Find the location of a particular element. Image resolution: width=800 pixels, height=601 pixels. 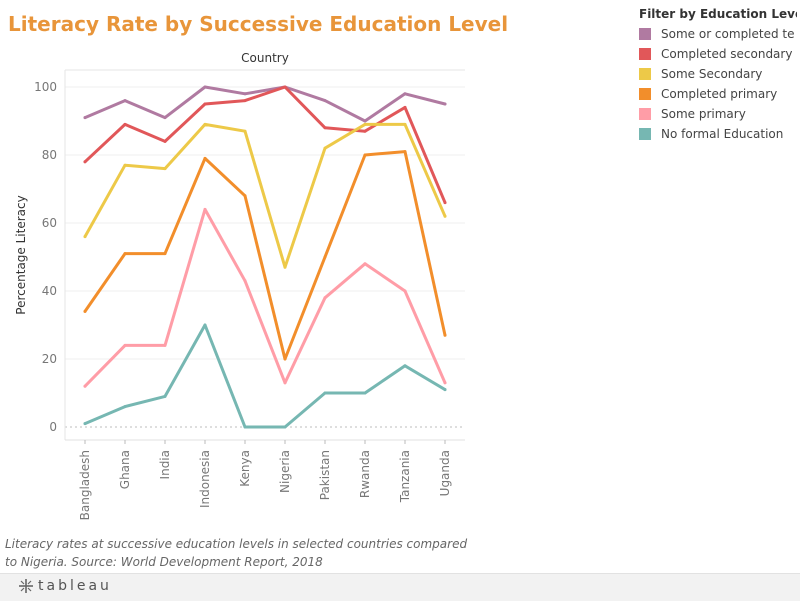

footer-bar: tableau is located at coordinates (400, 587).